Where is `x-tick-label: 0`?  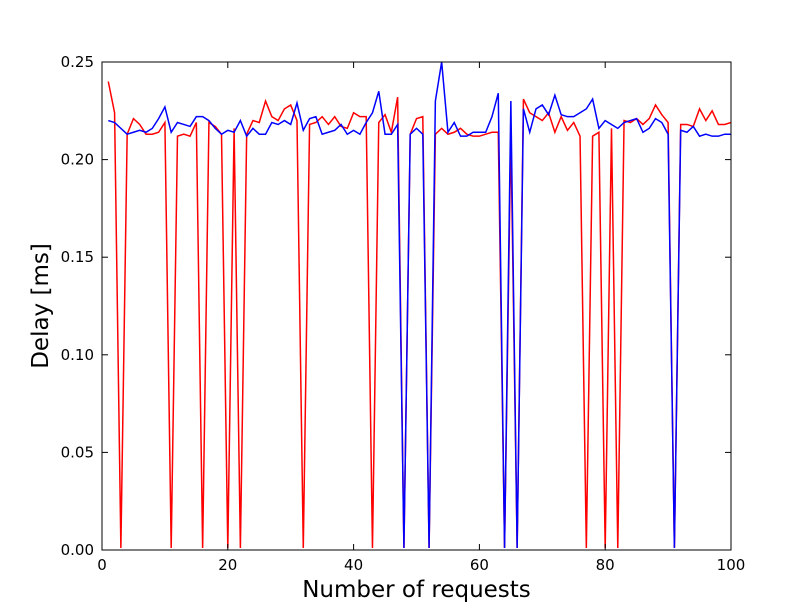 x-tick-label: 0 is located at coordinates (102, 565).